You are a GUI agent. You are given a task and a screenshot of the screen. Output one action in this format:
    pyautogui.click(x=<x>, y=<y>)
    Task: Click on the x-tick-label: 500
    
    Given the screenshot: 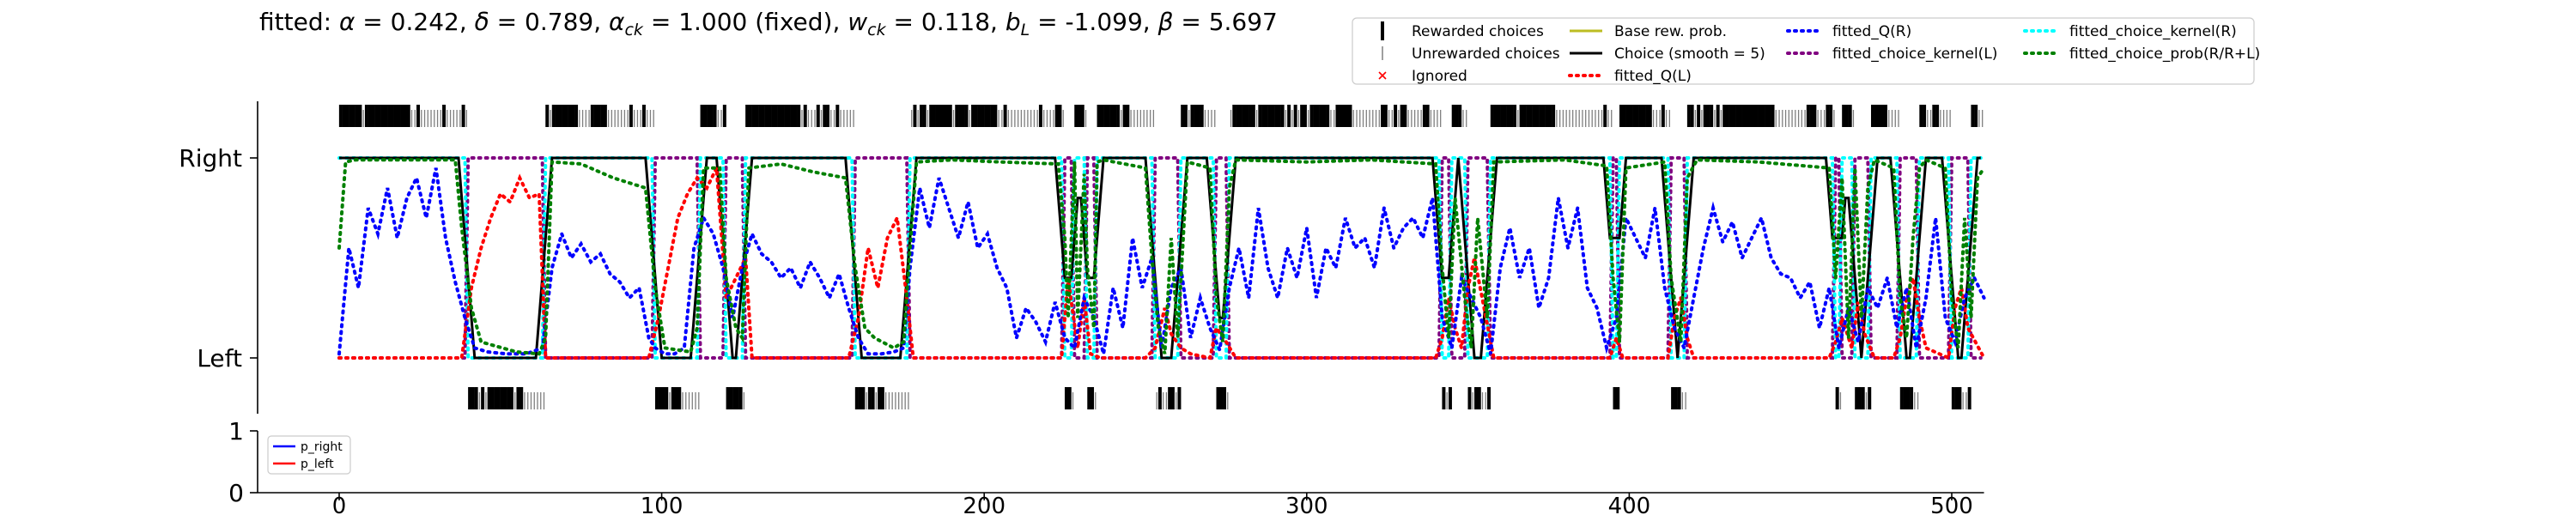 What is the action you would take?
    pyautogui.click(x=1952, y=504)
    